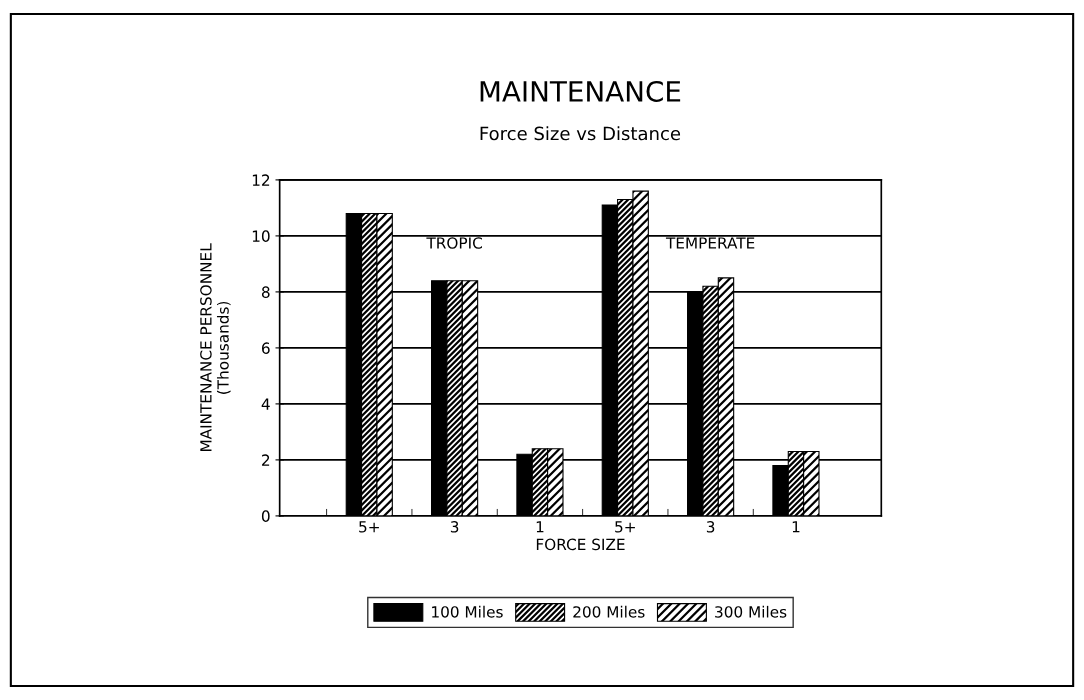 This screenshot has height=700, width=1084. Describe the element at coordinates (467, 611) in the screenshot. I see `legend-label: 100 Miles` at that location.